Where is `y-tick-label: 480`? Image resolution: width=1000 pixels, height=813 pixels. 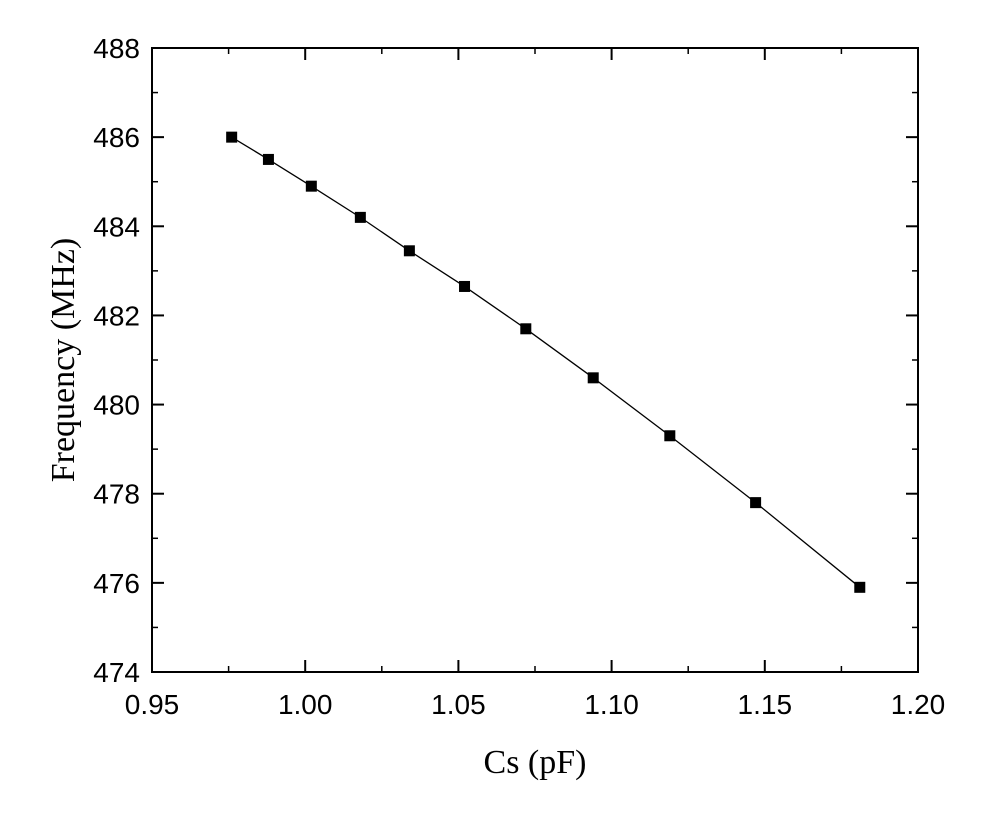
y-tick-label: 480 is located at coordinates (116, 405).